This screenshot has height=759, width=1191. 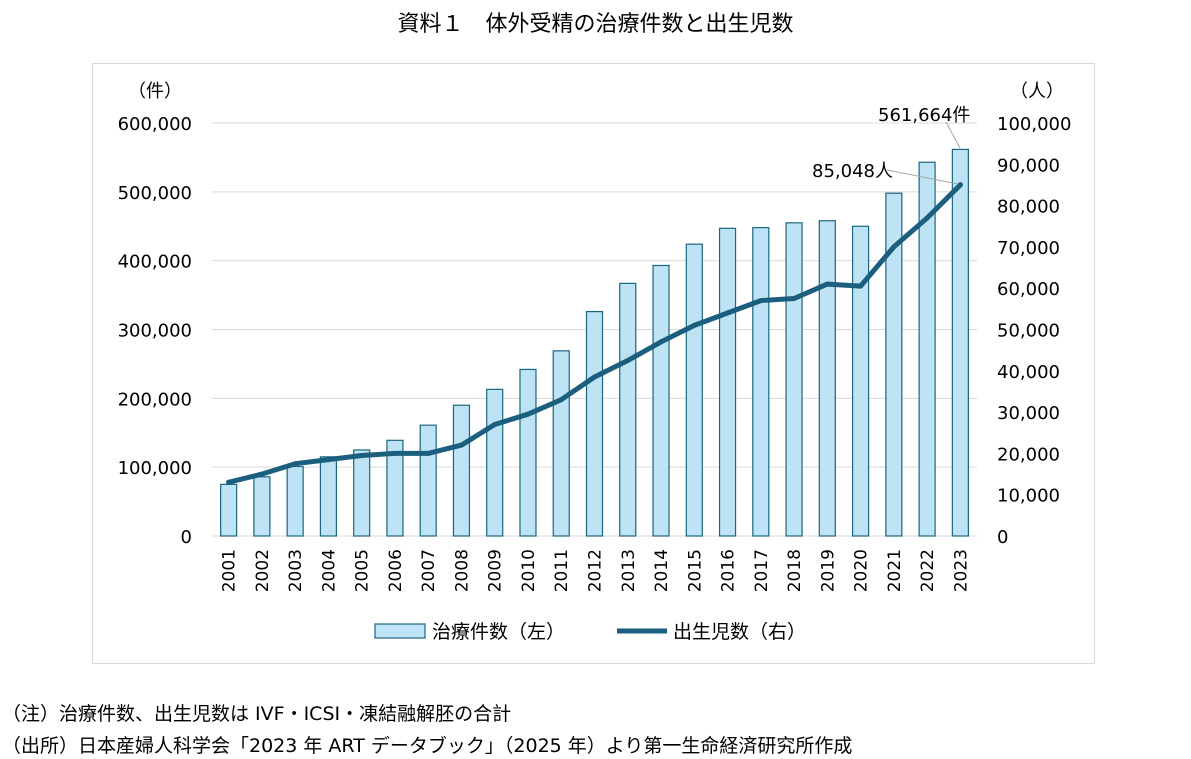 What do you see at coordinates (924, 115) in the screenshot?
I see `bar-annotation: 561,664件` at bounding box center [924, 115].